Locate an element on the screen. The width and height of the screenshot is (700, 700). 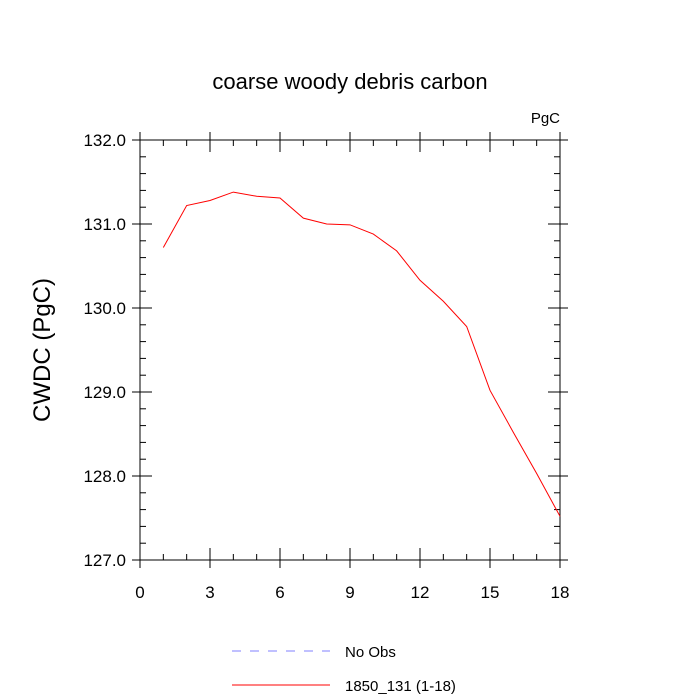
x-tick-label: 12 is located at coordinates (420, 592).